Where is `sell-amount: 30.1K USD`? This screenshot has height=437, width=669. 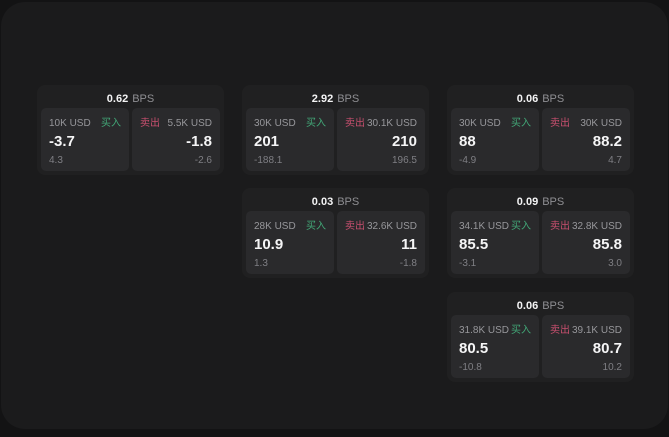 sell-amount: 30.1K USD is located at coordinates (391, 123).